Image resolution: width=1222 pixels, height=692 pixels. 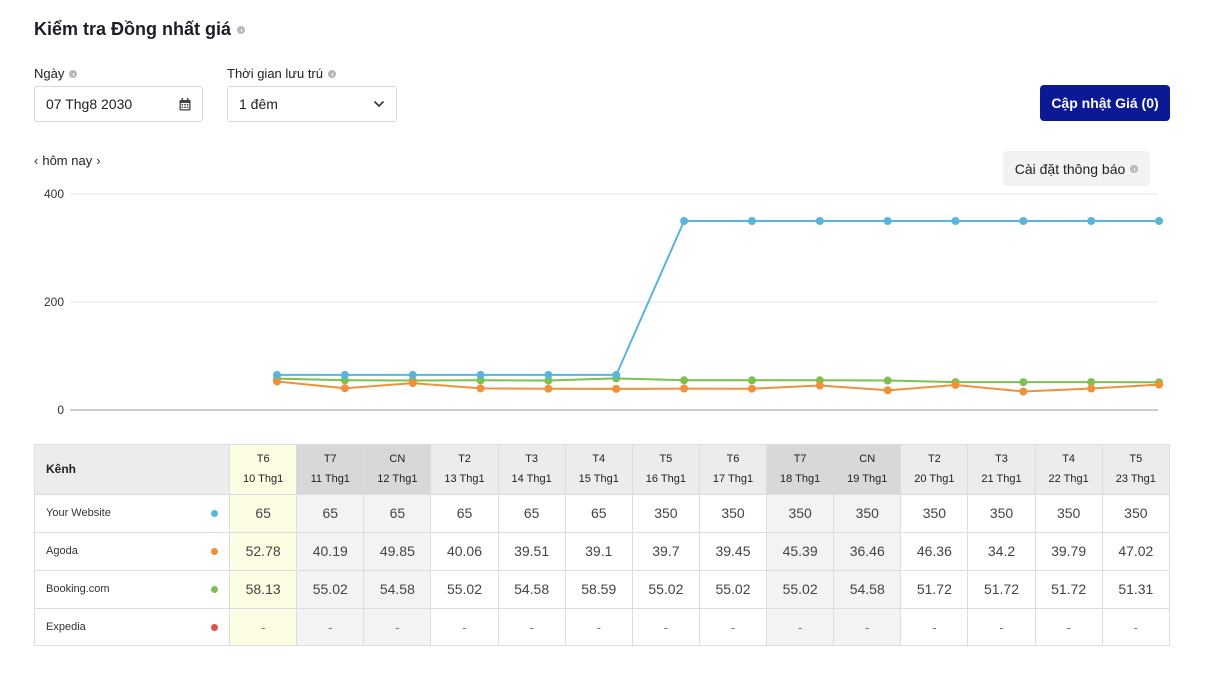 What do you see at coordinates (1105, 103) in the screenshot?
I see `update-price-button: Cập nhật Giá (0)` at bounding box center [1105, 103].